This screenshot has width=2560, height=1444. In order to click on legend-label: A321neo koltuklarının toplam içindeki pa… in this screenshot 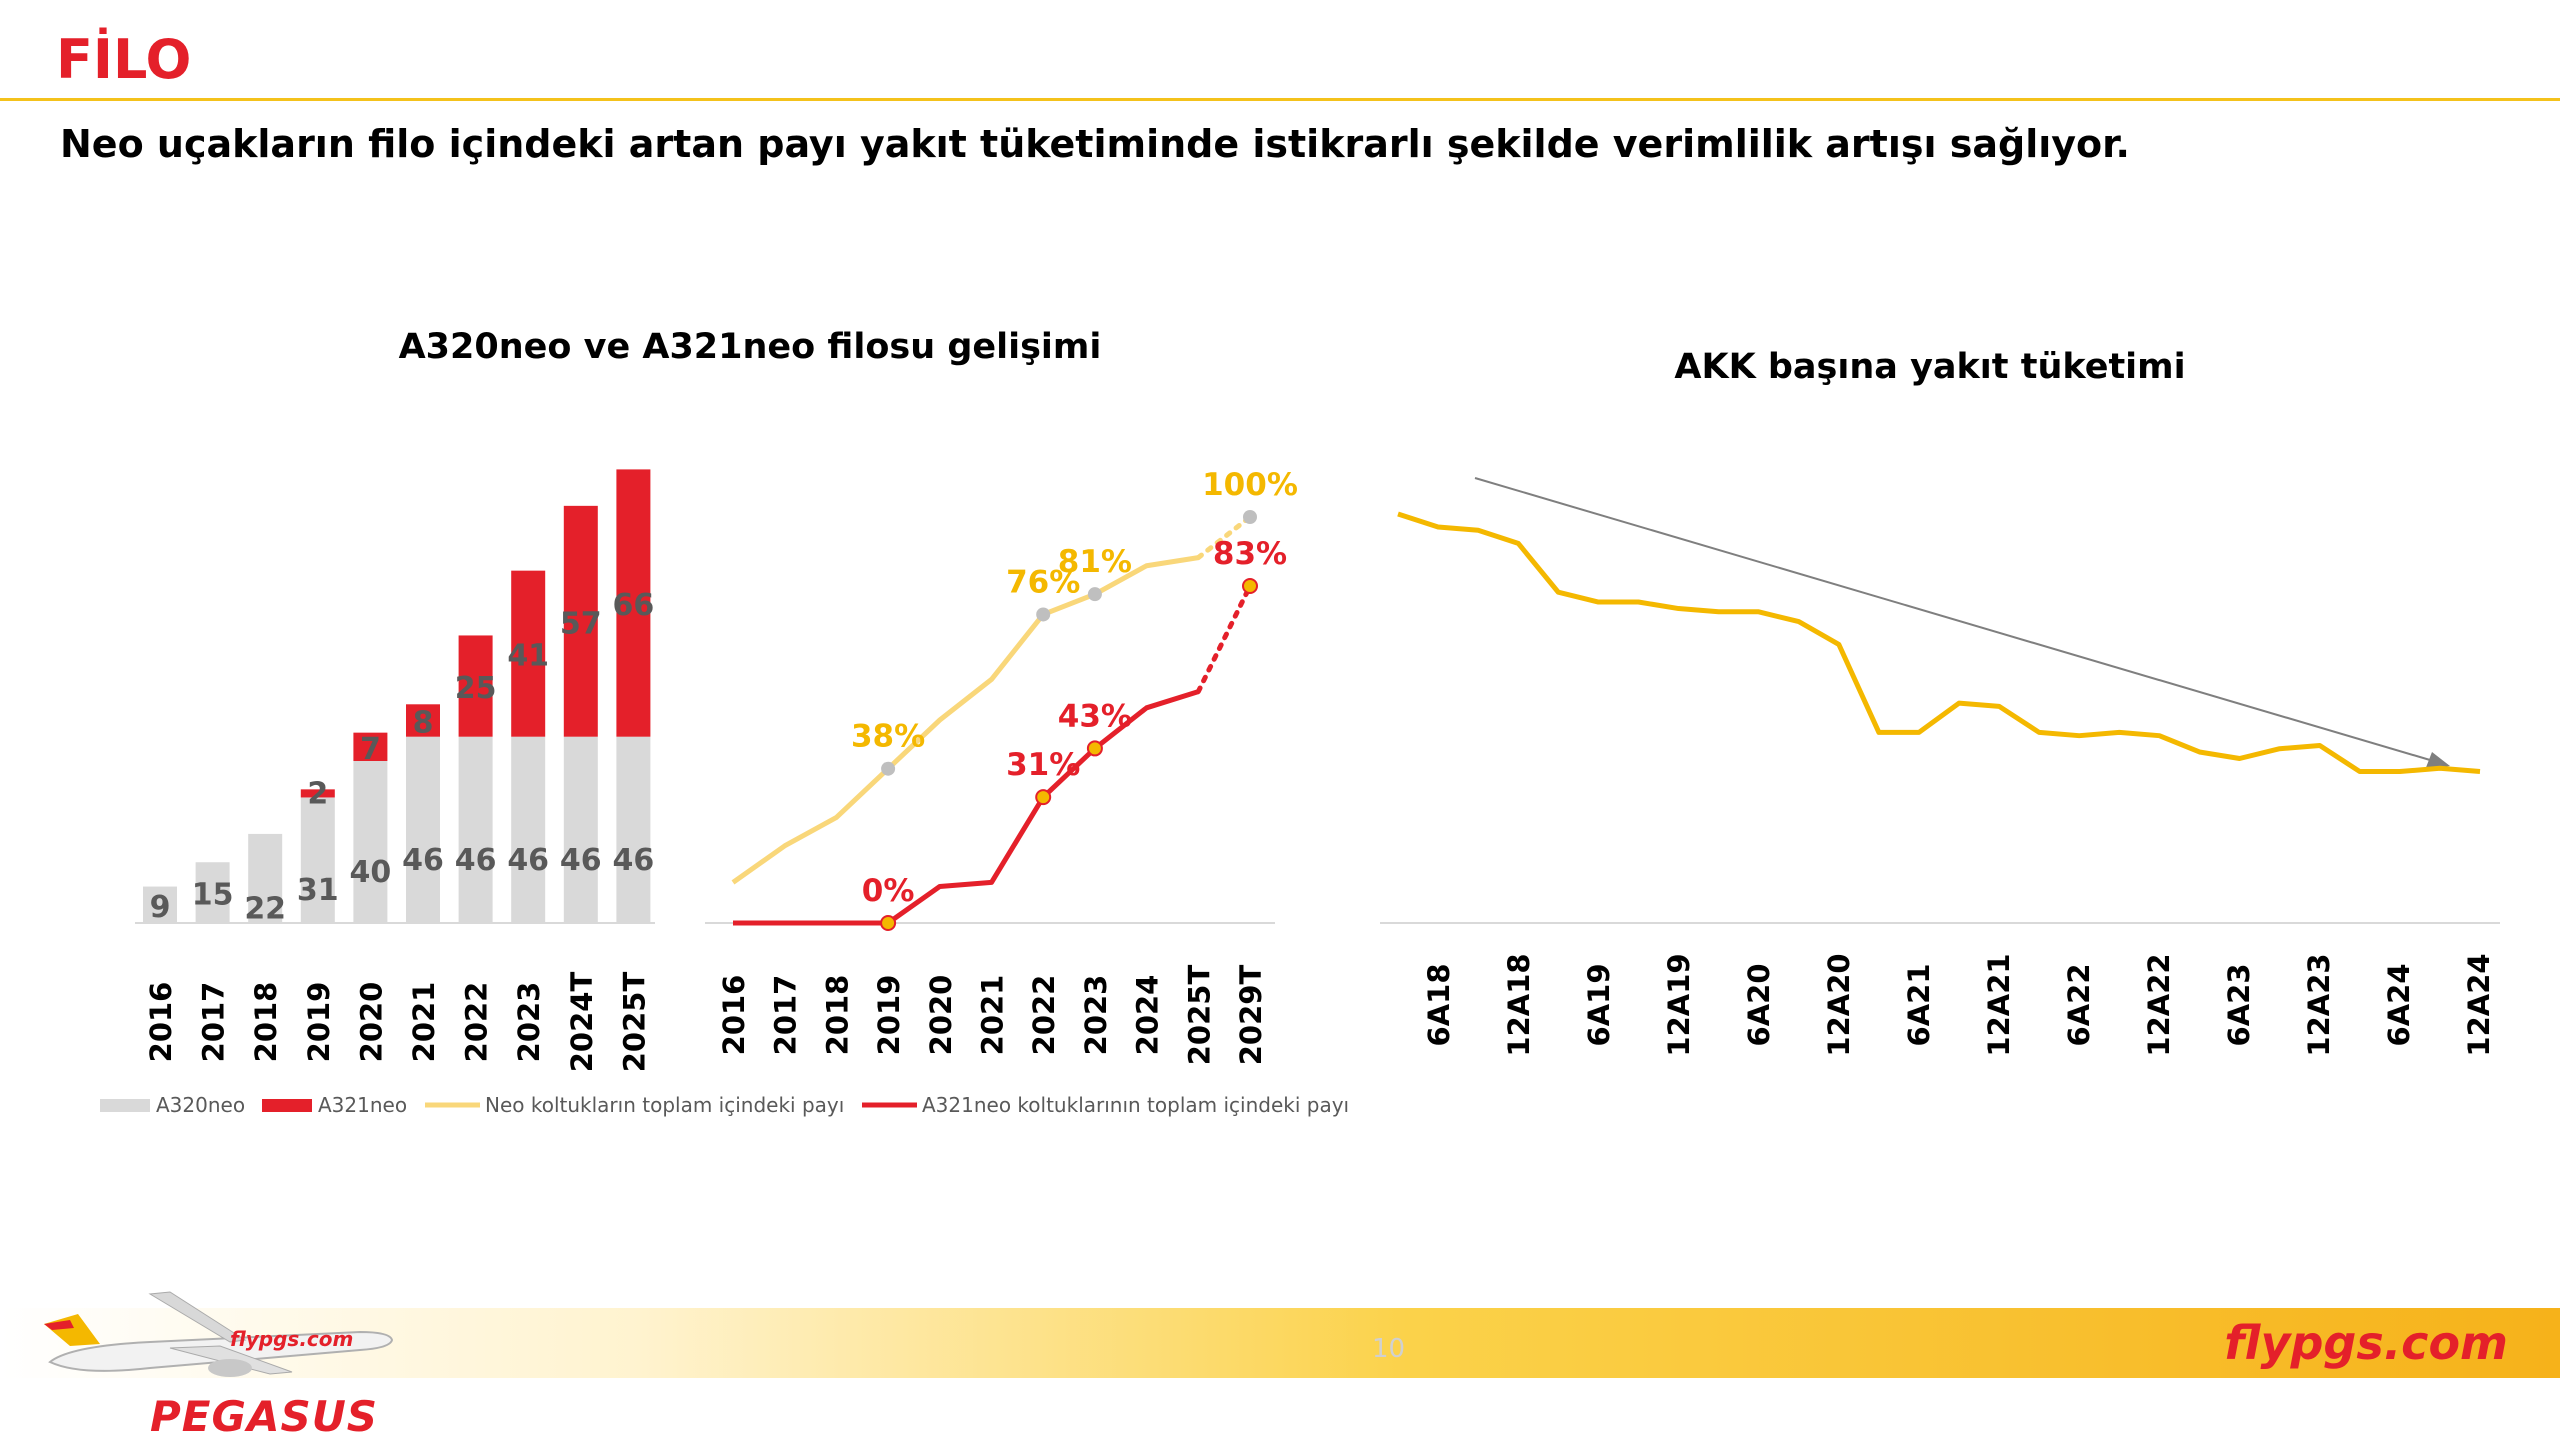, I will do `click(1135, 1105)`.